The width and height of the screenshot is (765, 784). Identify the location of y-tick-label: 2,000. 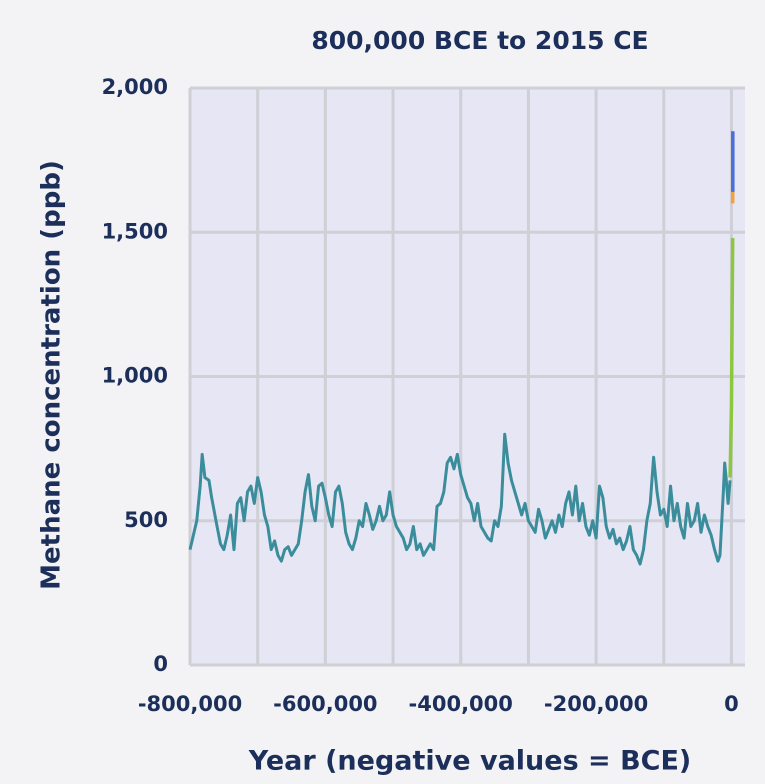
(135, 87).